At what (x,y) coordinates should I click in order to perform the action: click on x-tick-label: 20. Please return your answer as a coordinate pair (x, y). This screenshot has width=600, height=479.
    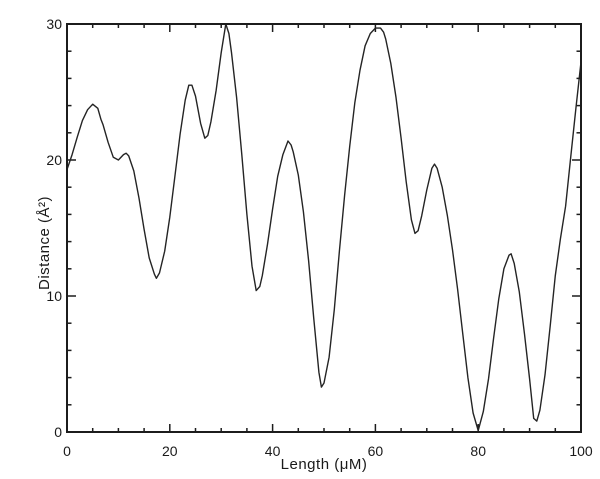
    Looking at the image, I should click on (170, 451).